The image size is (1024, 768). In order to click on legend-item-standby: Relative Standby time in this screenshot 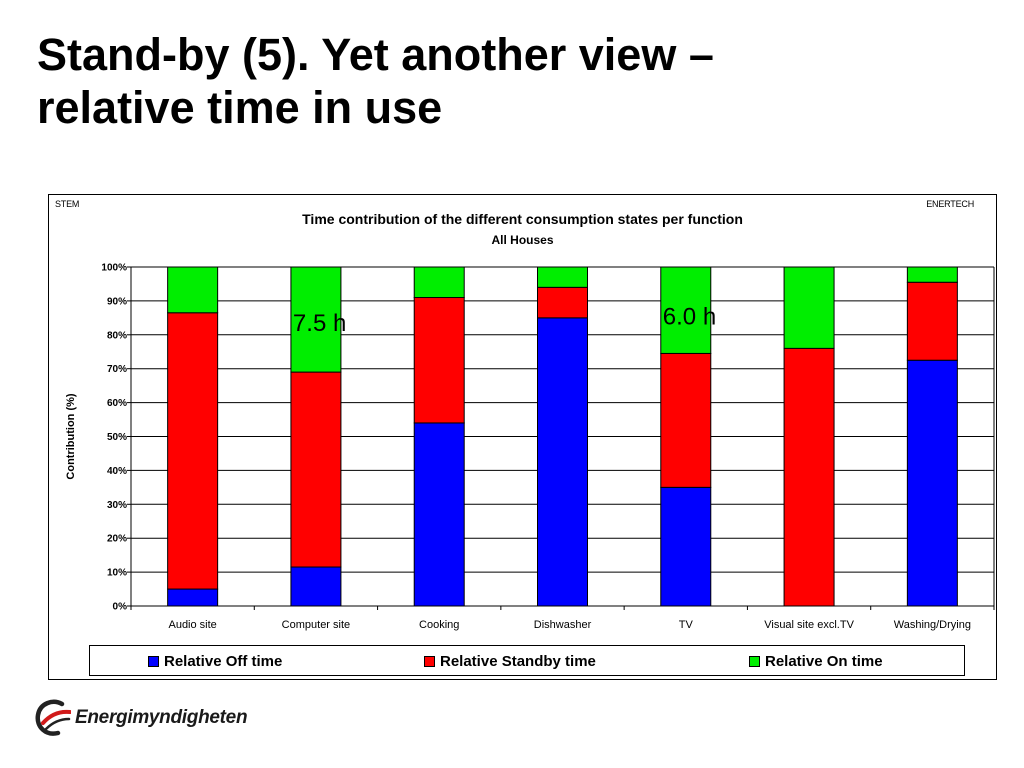, I will do `click(510, 661)`.